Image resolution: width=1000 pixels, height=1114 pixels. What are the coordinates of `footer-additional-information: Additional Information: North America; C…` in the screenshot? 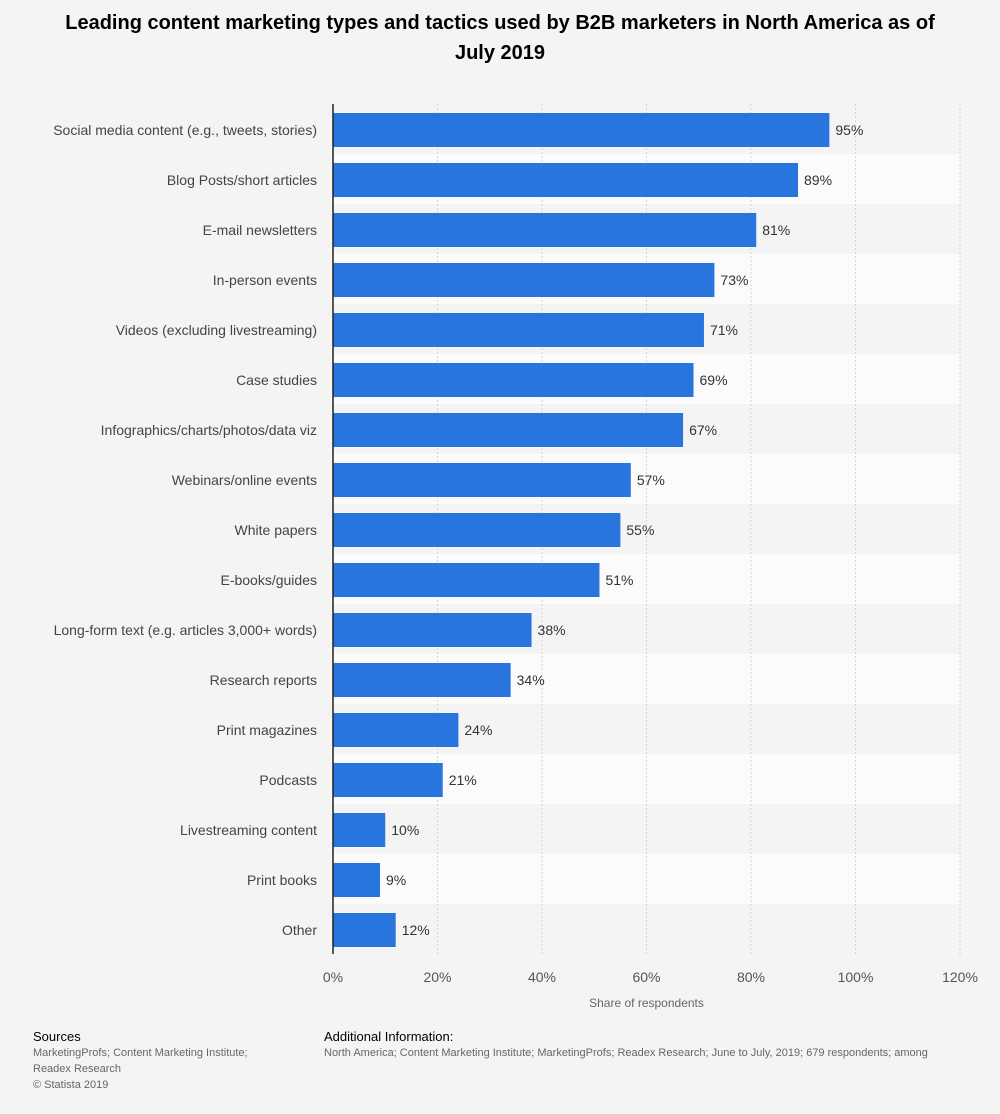 It's located at (662, 1045).